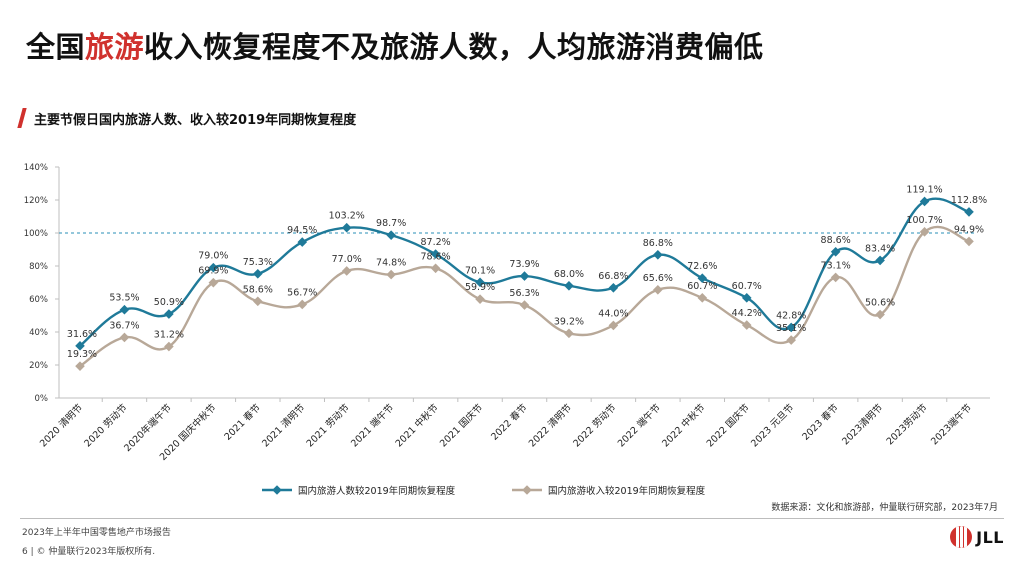  What do you see at coordinates (990, 537) in the screenshot?
I see `logo-text: JLL` at bounding box center [990, 537].